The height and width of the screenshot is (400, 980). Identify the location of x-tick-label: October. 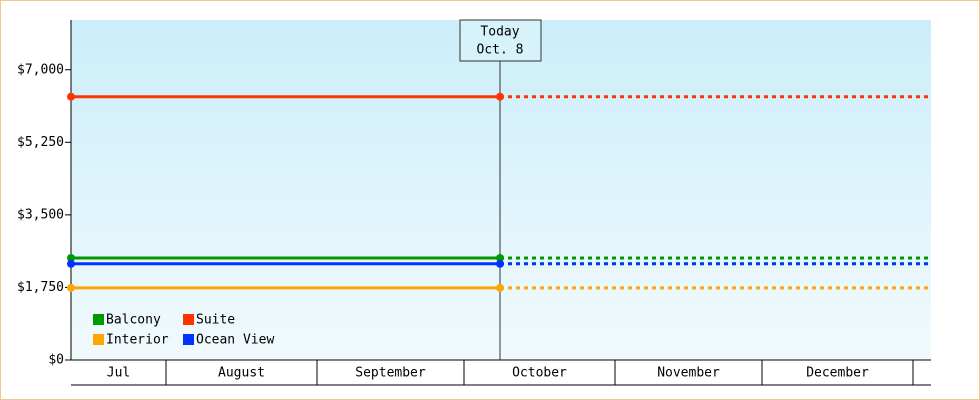
(539, 373).